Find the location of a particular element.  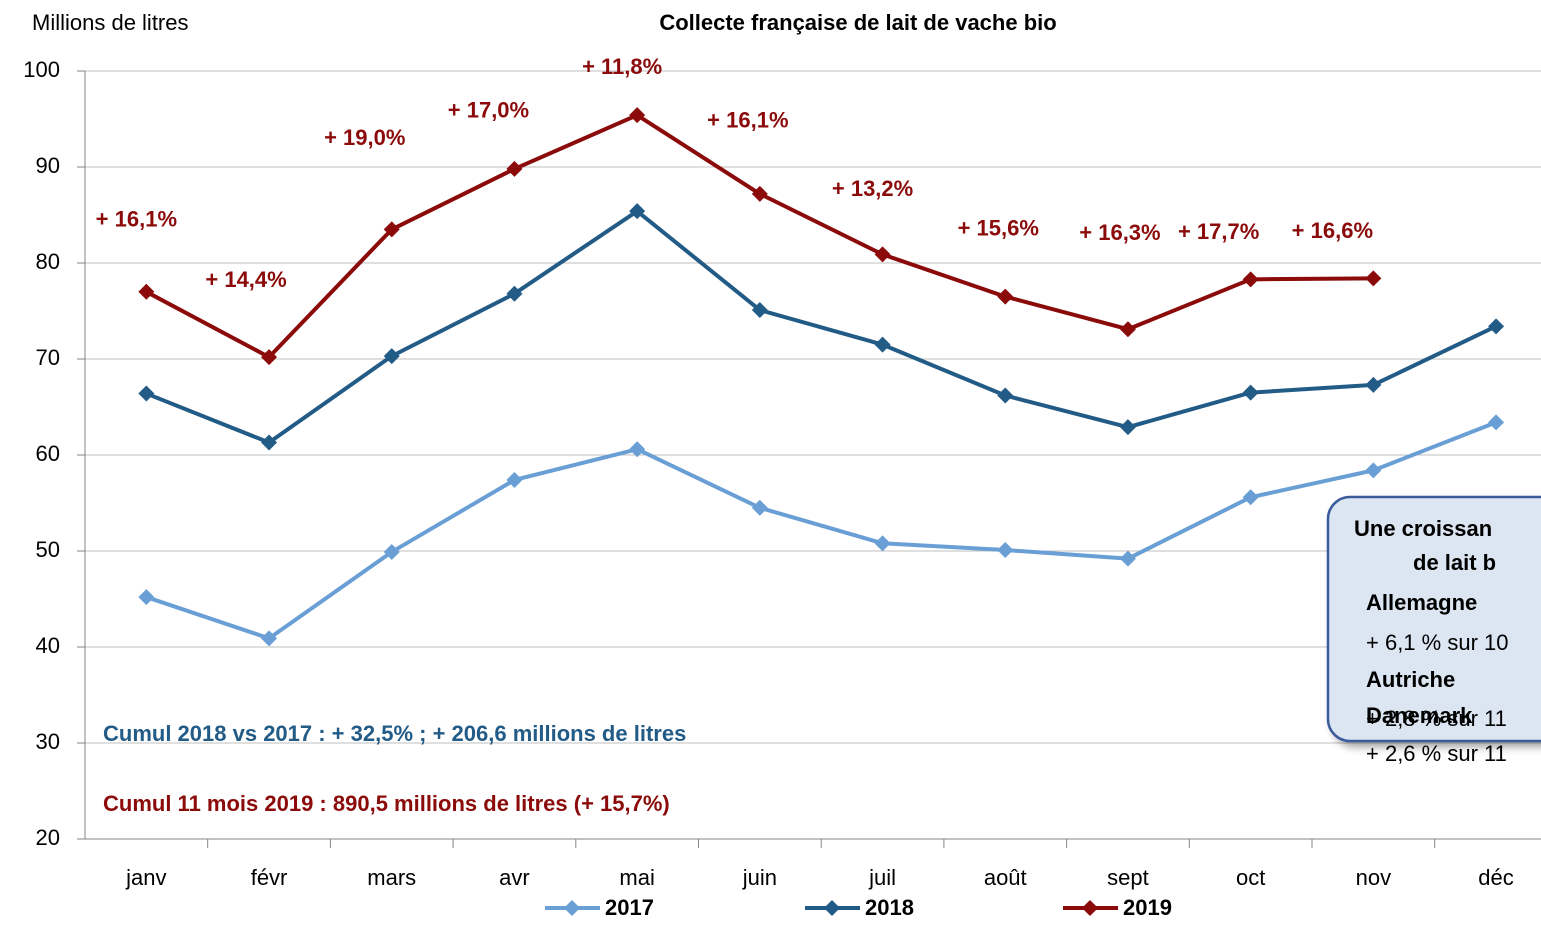

callout-box is located at coordinates (1433, 619).